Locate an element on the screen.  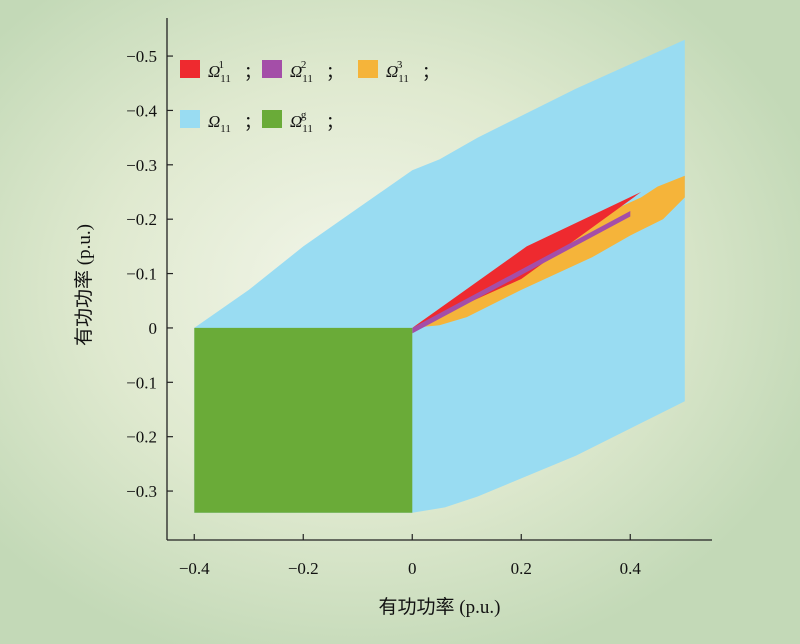
y-tick-label: −0.5 is located at coordinates (141, 56).